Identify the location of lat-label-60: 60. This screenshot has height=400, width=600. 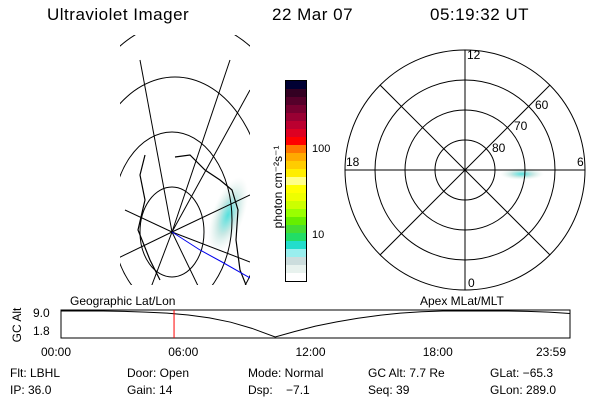
(542, 105).